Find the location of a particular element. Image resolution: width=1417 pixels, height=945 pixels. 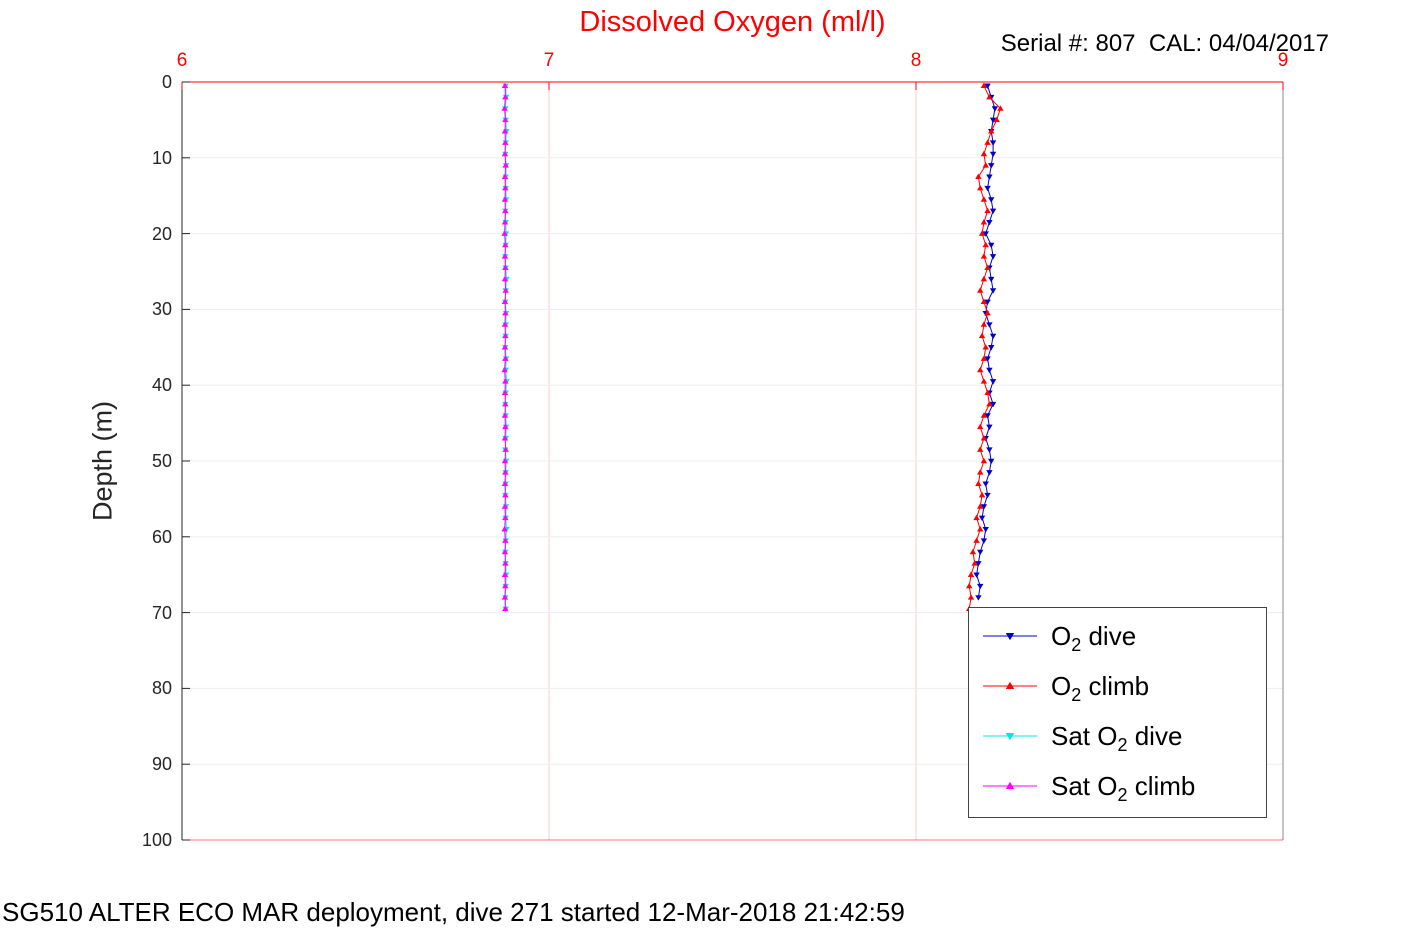

legend-label: O2 climb is located at coordinates (1100, 687).